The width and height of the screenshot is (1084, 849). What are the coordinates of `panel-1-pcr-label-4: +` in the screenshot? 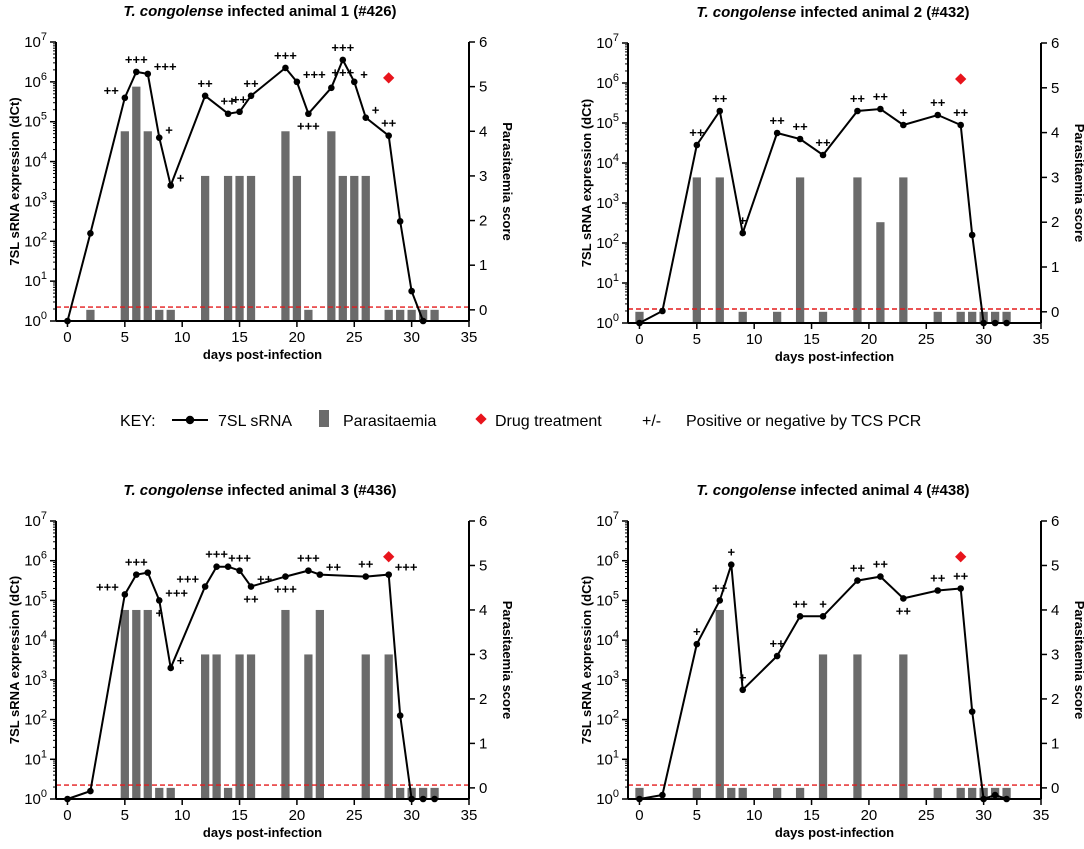 It's located at (181, 177).